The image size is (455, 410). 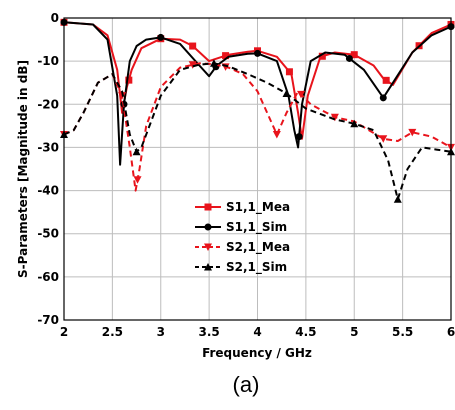 I want to click on x-tick-label: 5, so click(x=354, y=332).